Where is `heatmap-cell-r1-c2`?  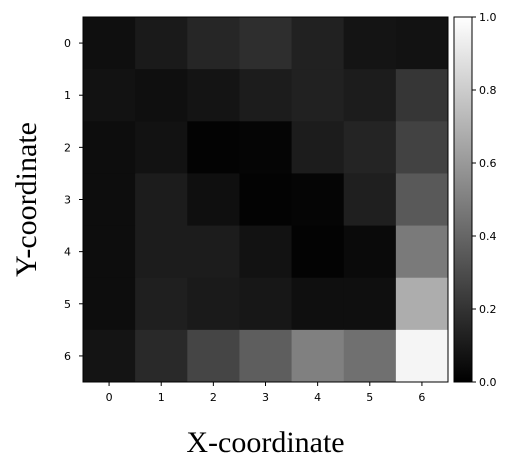 heatmap-cell-r1-c2 is located at coordinates (213, 95).